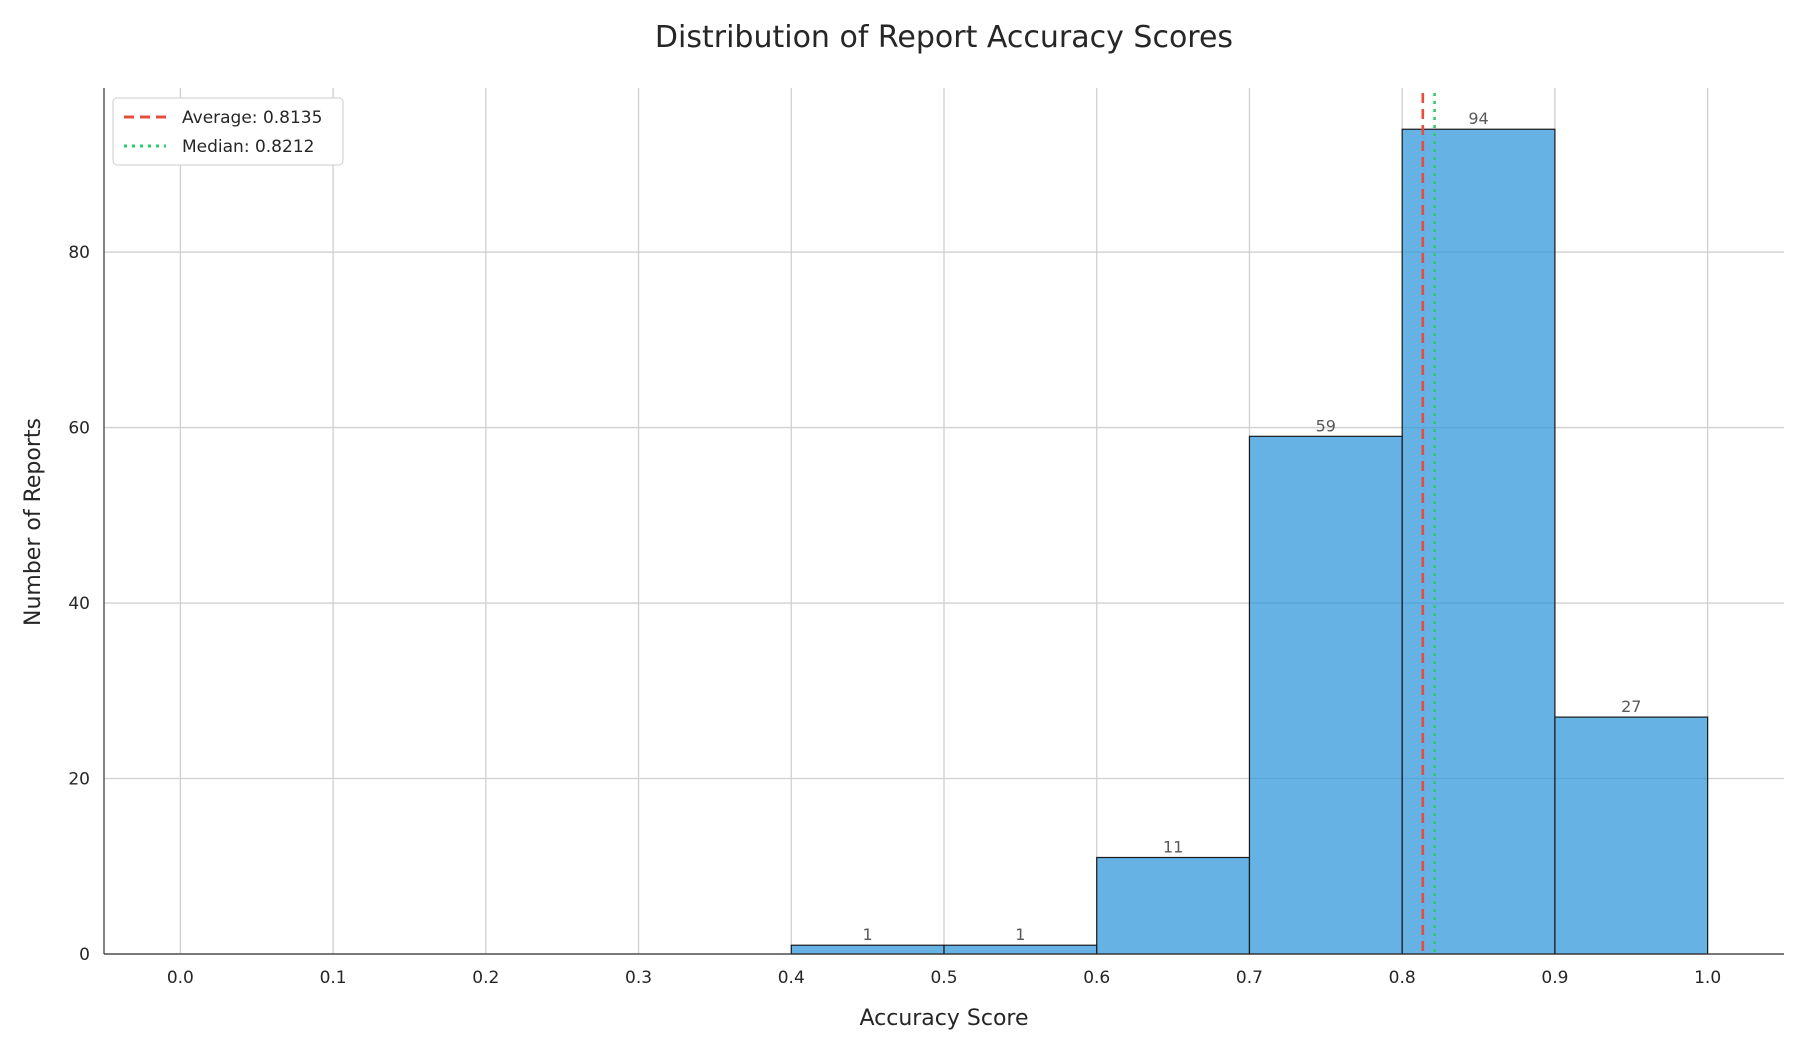 The height and width of the screenshot is (1050, 1800). Describe the element at coordinates (333, 978) in the screenshot. I see `x-tick-label: 0.1` at that location.